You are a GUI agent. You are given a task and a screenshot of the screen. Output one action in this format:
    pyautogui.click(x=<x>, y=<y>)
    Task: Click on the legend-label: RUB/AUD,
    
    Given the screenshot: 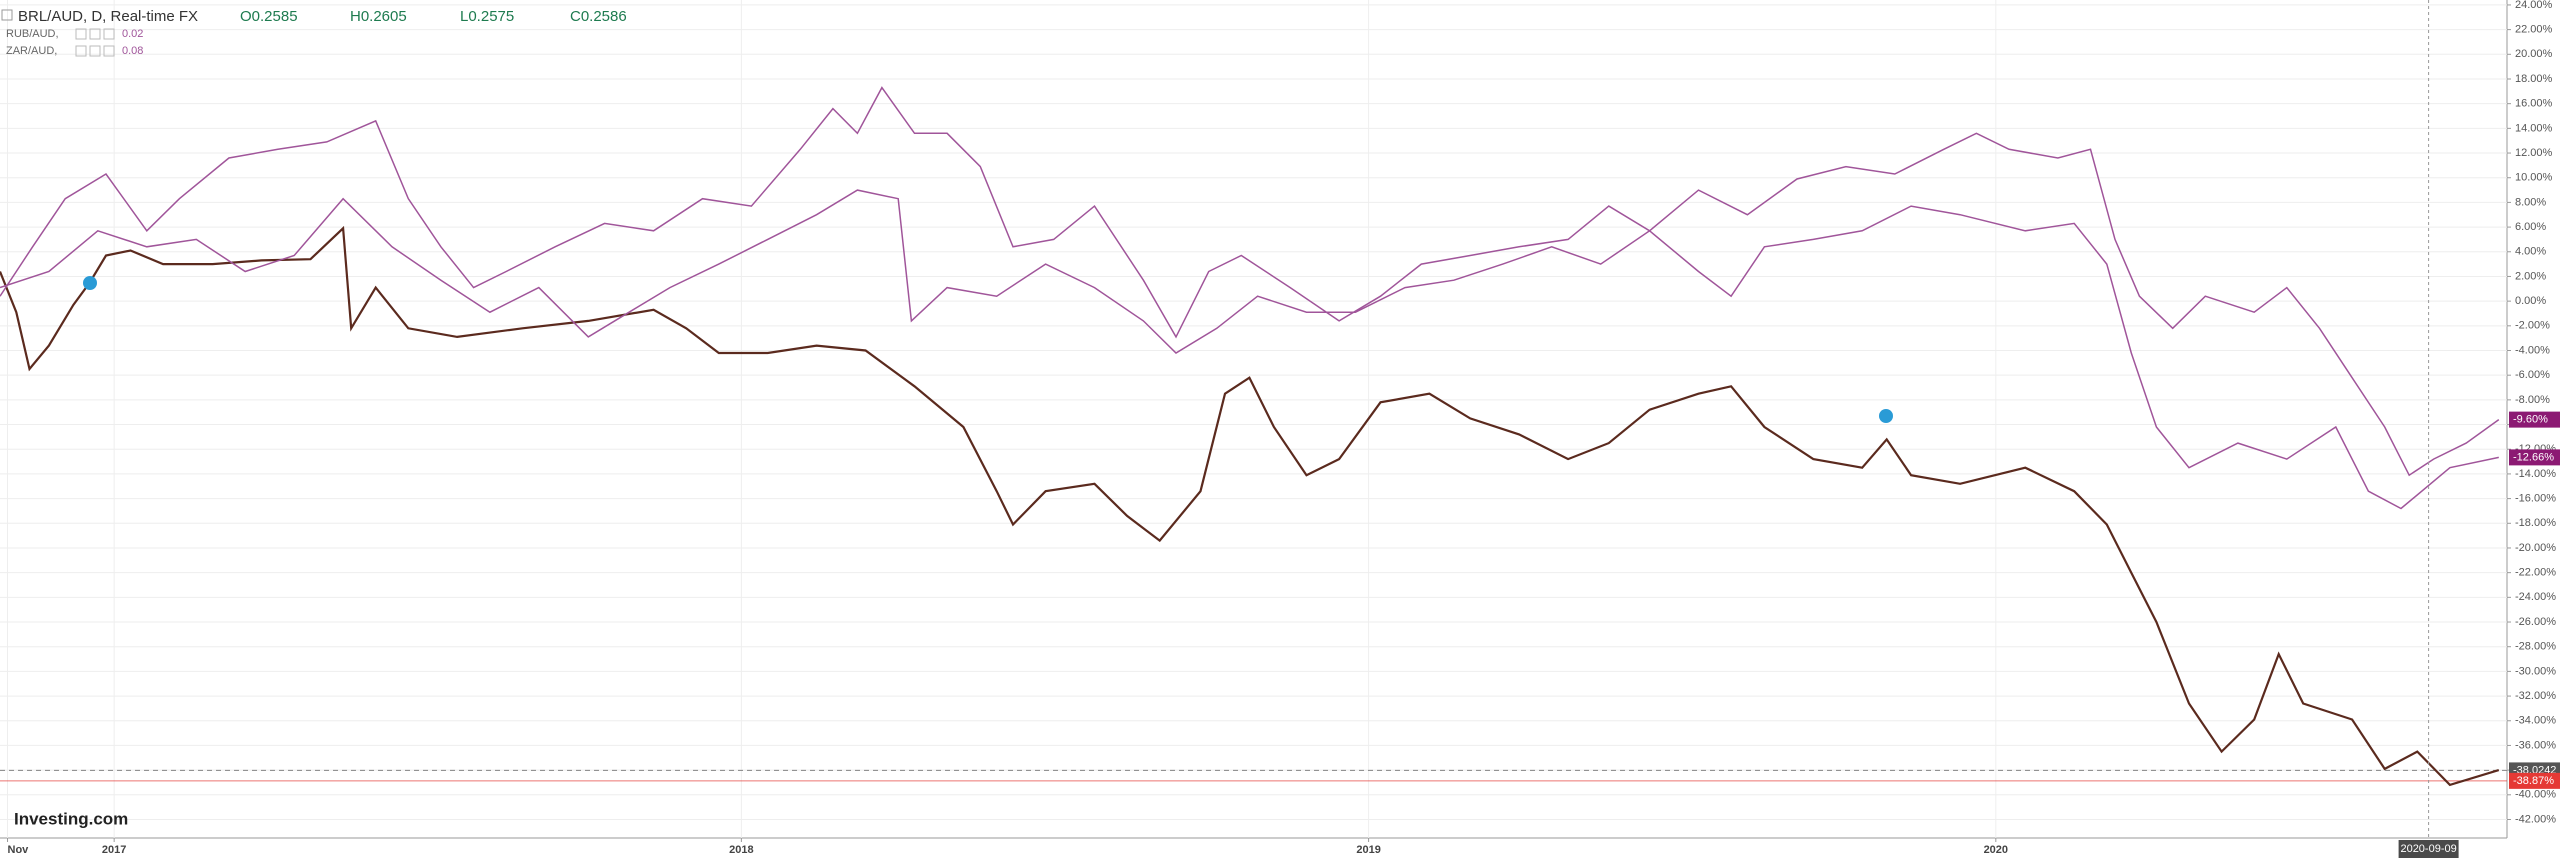 What is the action you would take?
    pyautogui.click(x=32, y=34)
    